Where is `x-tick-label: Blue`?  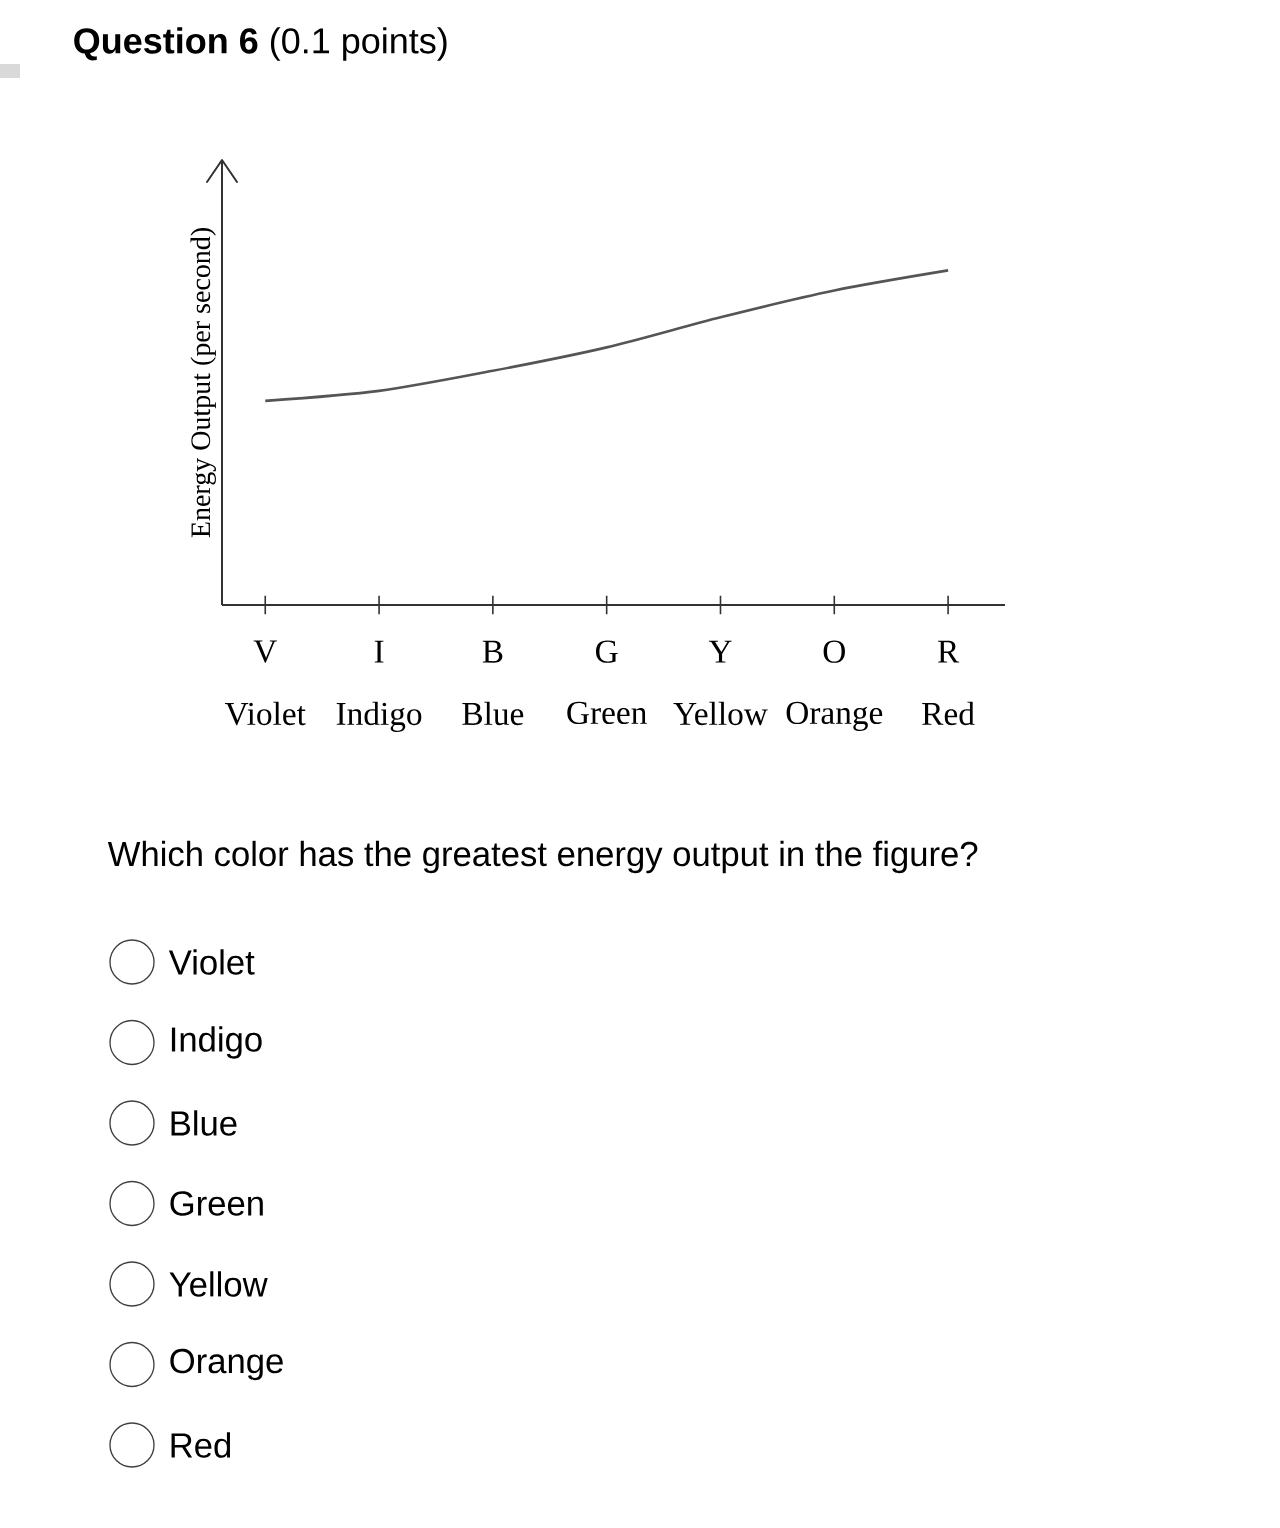 x-tick-label: Blue is located at coordinates (493, 713).